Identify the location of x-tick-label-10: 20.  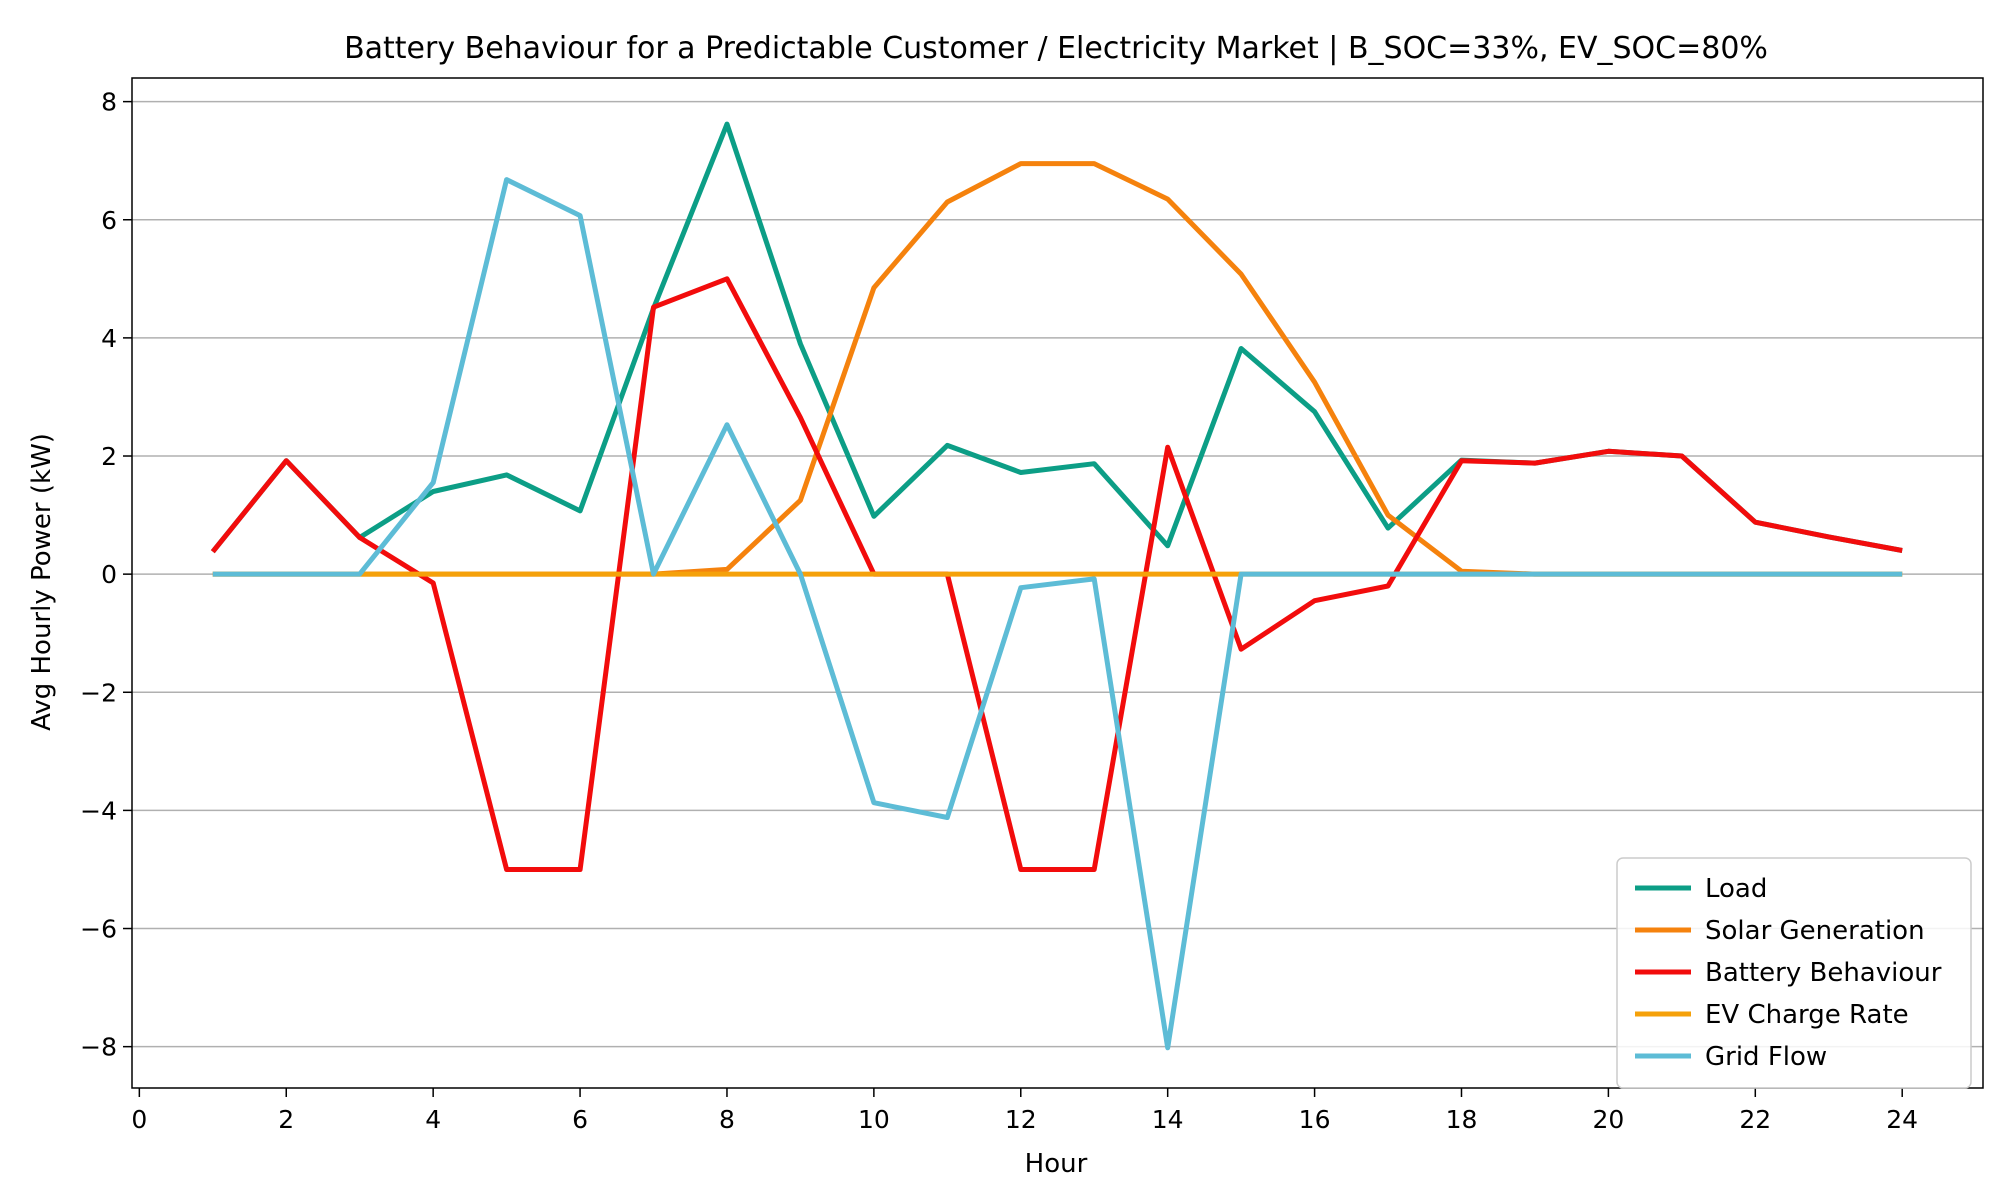
(1608, 1119).